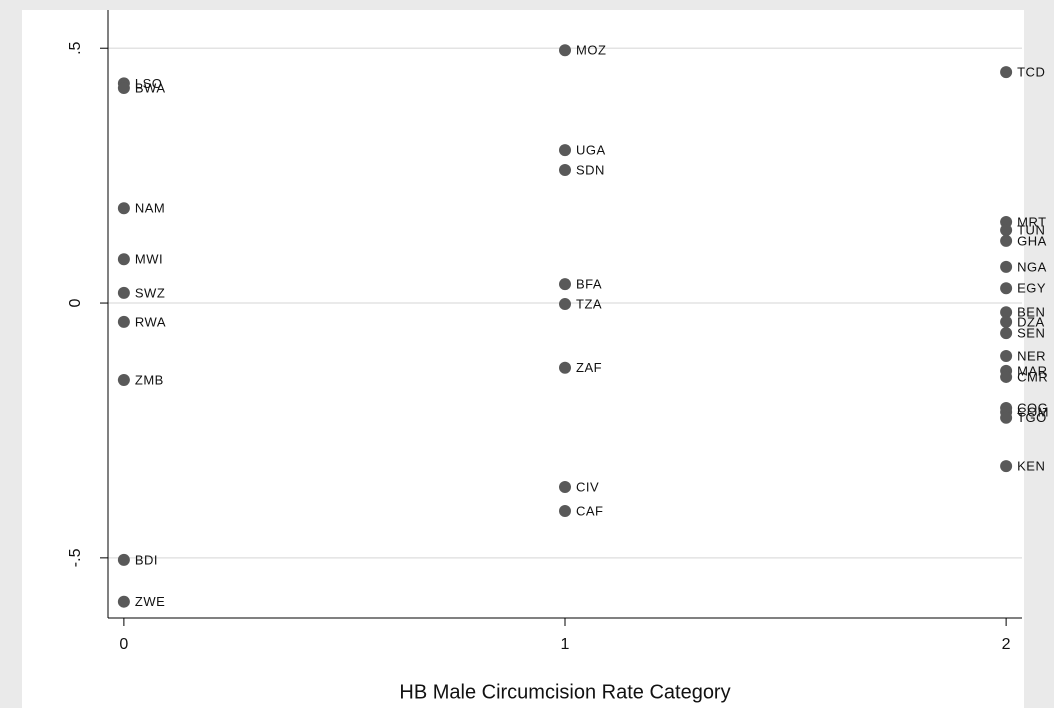  What do you see at coordinates (1031, 355) in the screenshot?
I see `point-label: NER` at bounding box center [1031, 355].